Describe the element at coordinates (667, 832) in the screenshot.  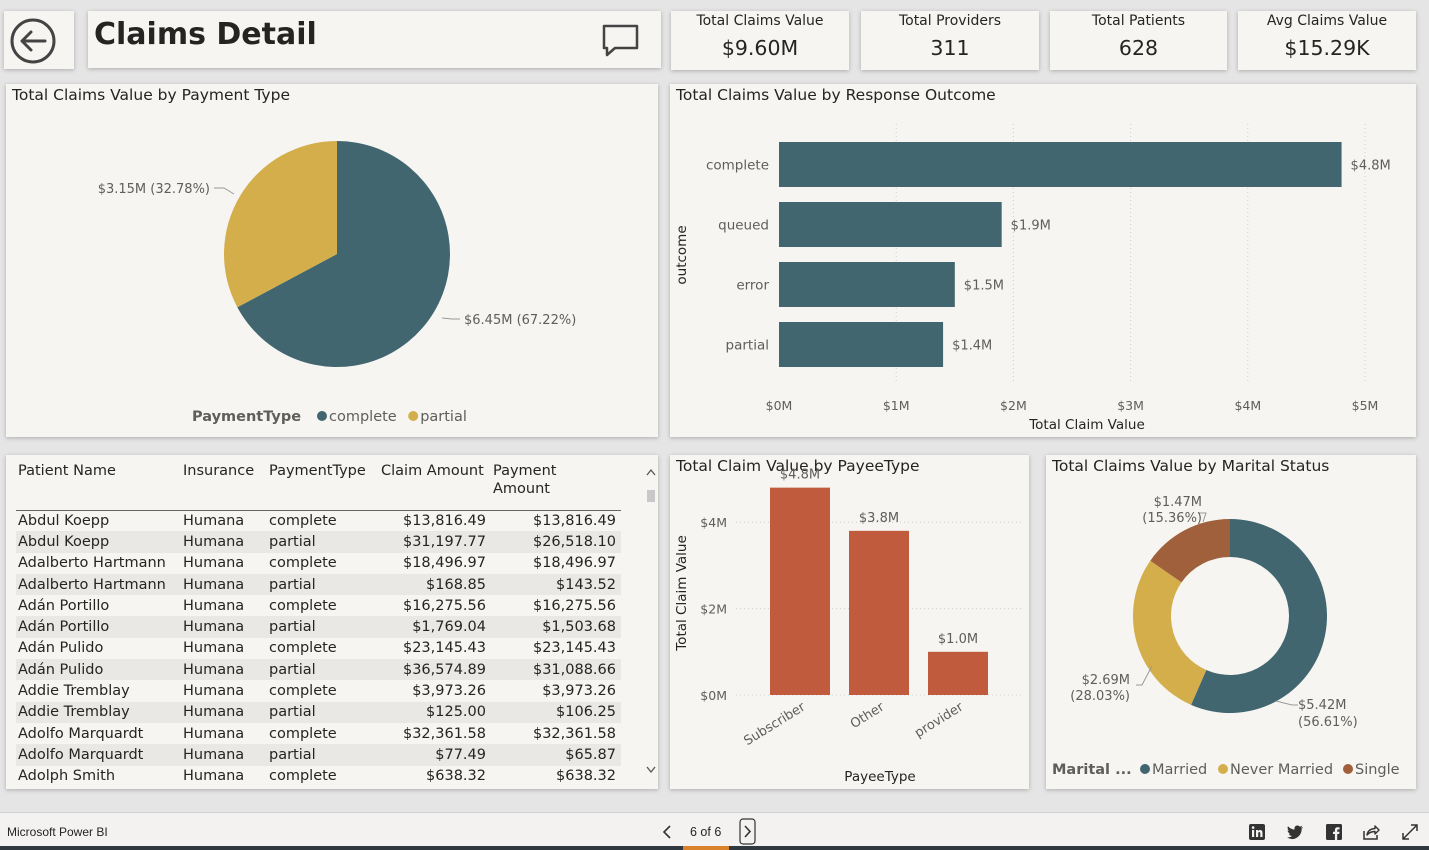
I see `prev-page-icon` at that location.